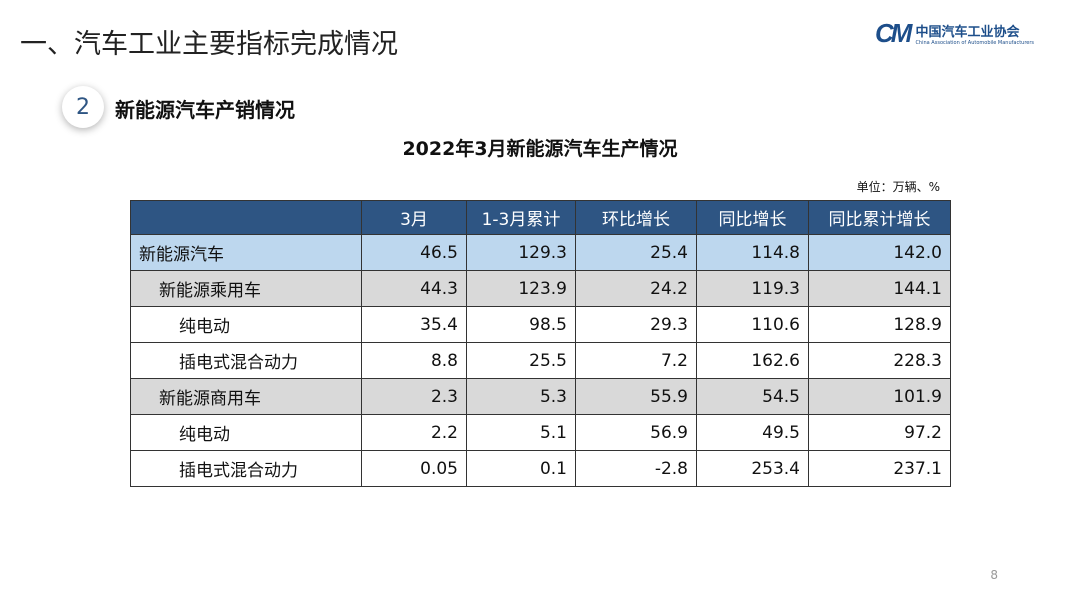 This screenshot has width=1080, height=604. I want to click on table-header: 3月 1-3月累计 环比增长 同比增长 同比累计增长, so click(540, 217).